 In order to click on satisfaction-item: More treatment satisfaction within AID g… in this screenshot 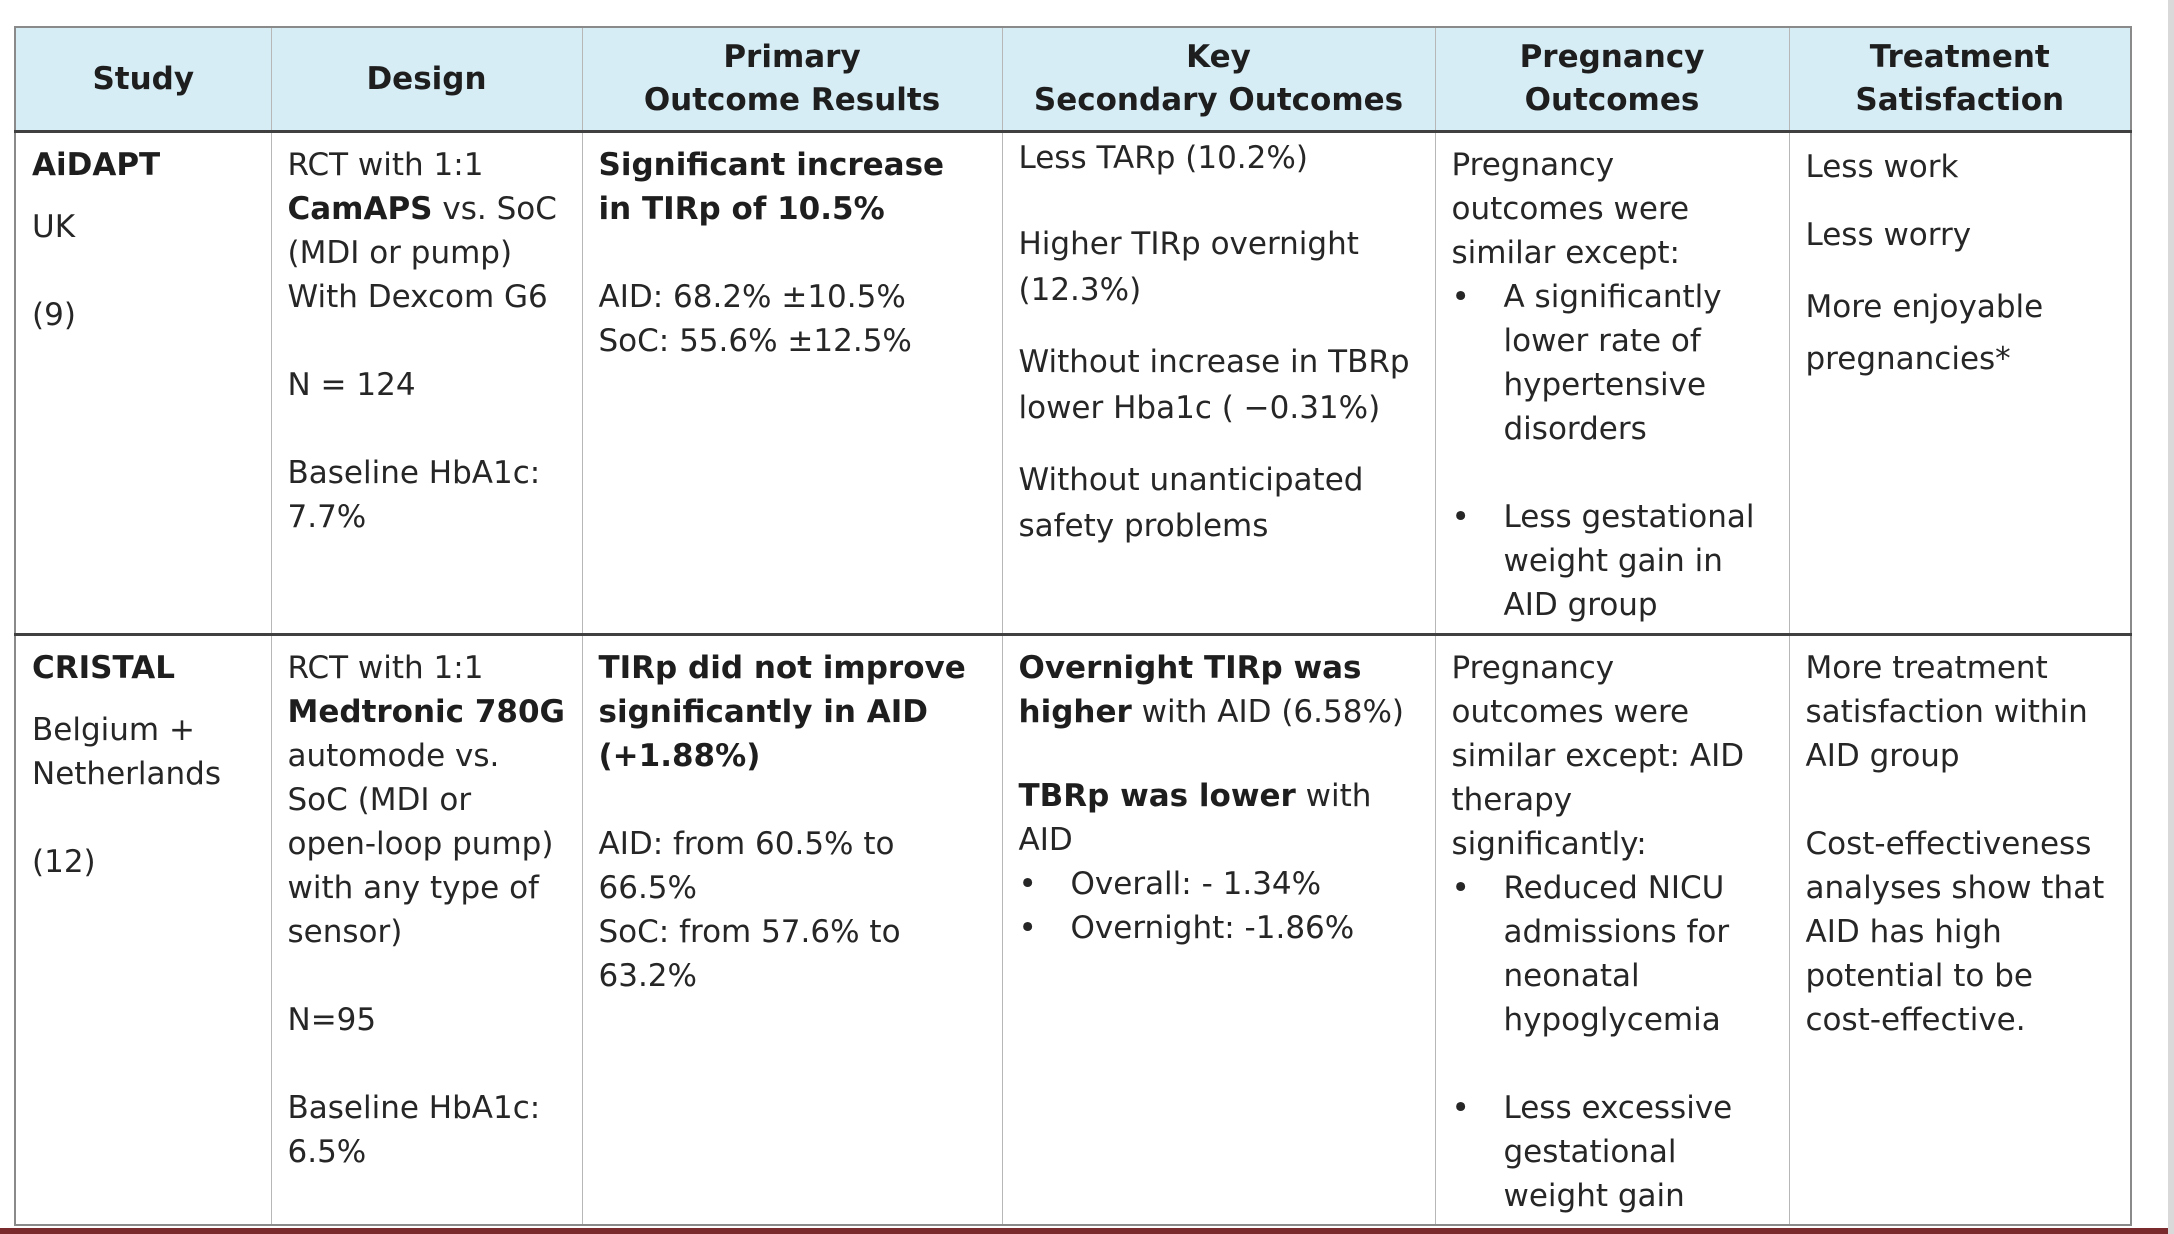, I will do `click(1946, 712)`.